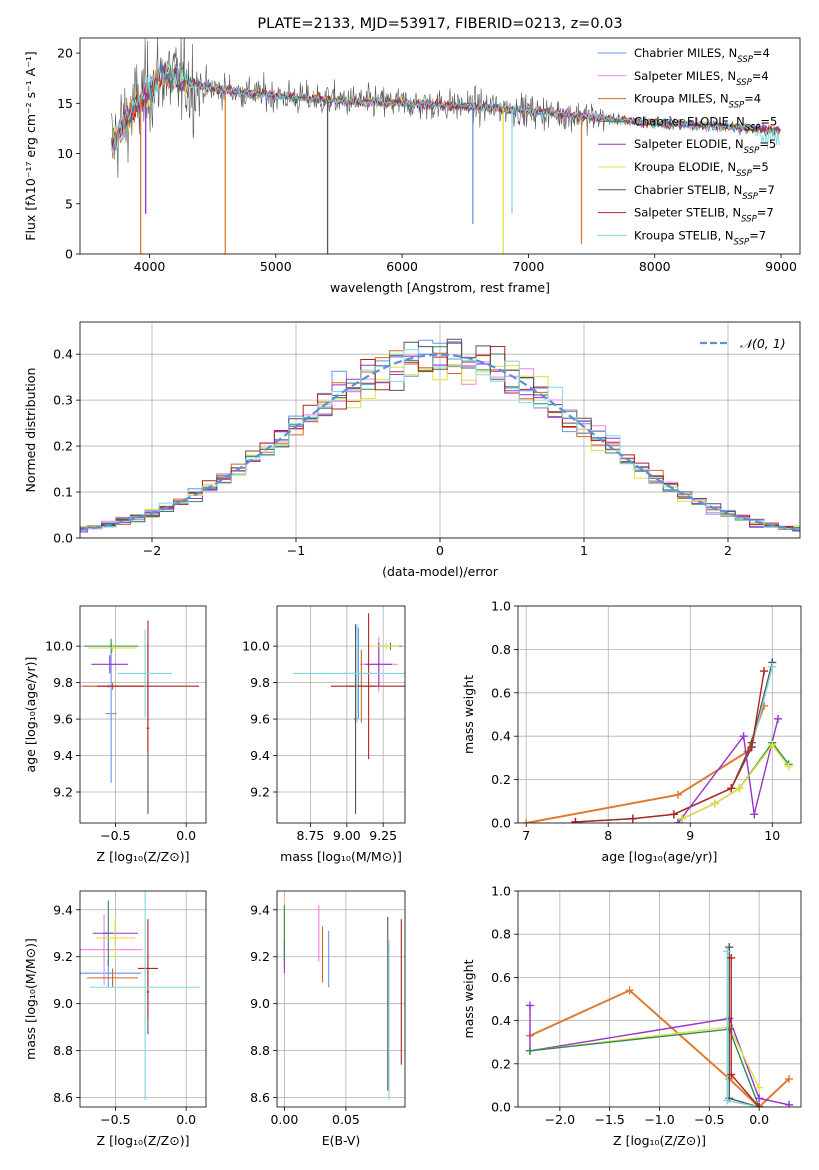  Describe the element at coordinates (260, 682) in the screenshot. I see `y-tick-label: 9.8` at that location.